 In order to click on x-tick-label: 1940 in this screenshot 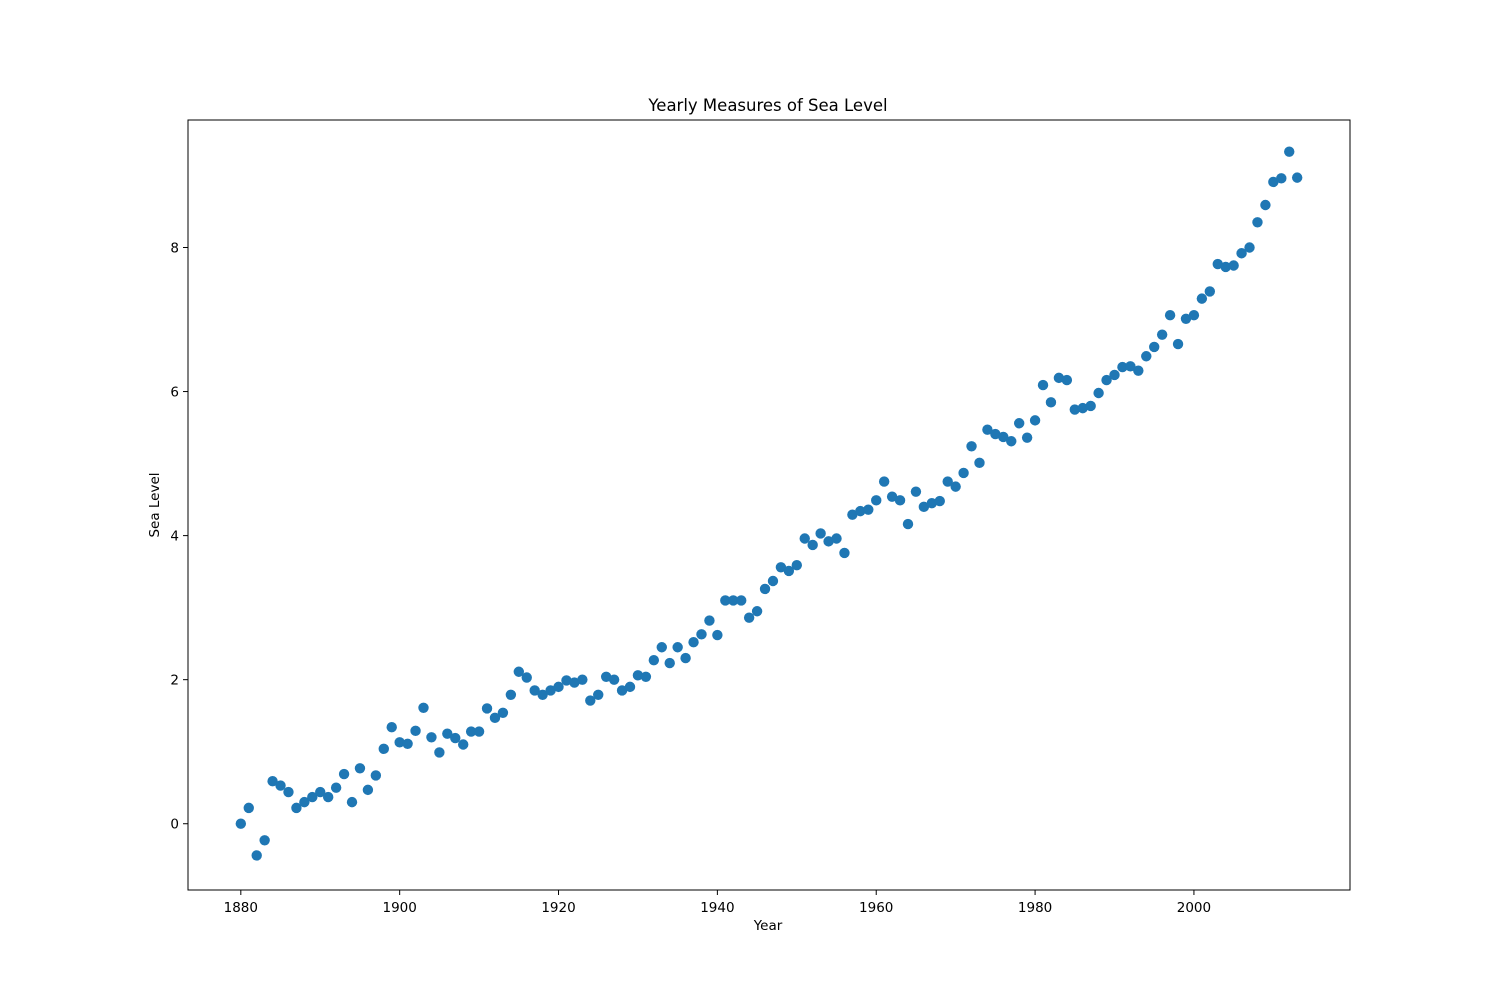, I will do `click(717, 908)`.